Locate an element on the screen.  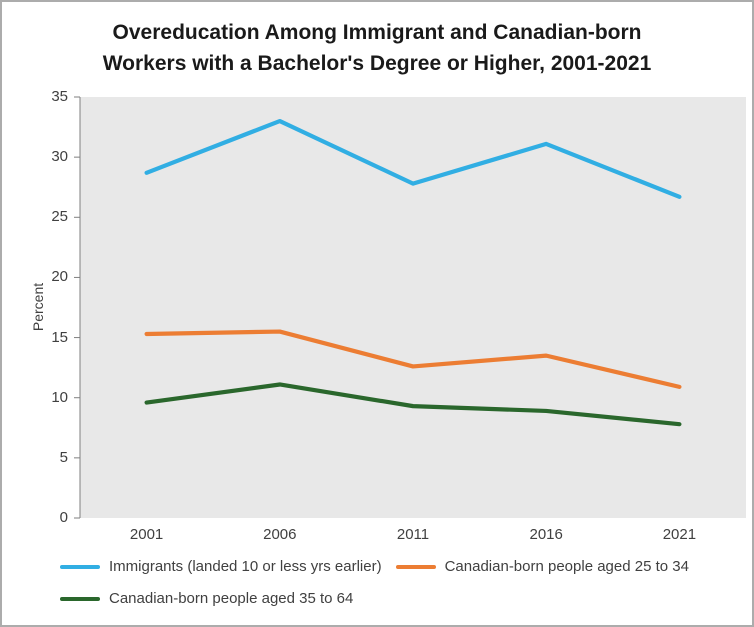
y-tick-label: 30 is located at coordinates (59, 157).